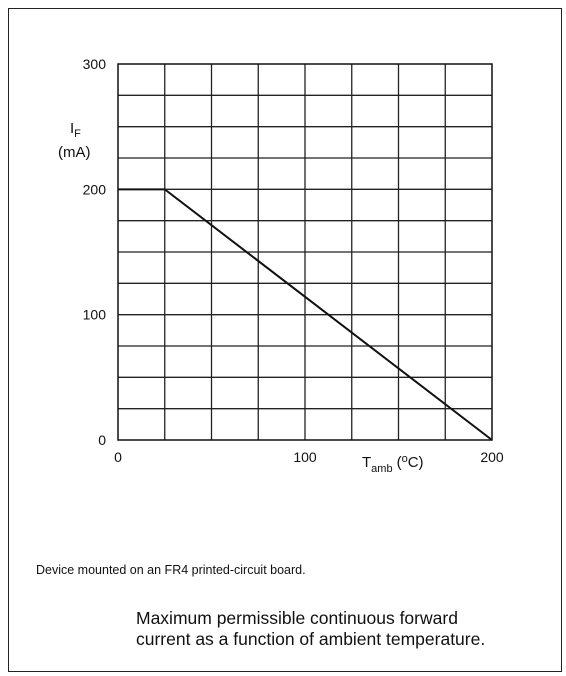 This screenshot has width=566, height=676. Describe the element at coordinates (95, 64) in the screenshot. I see `y-tick-label: 300` at that location.